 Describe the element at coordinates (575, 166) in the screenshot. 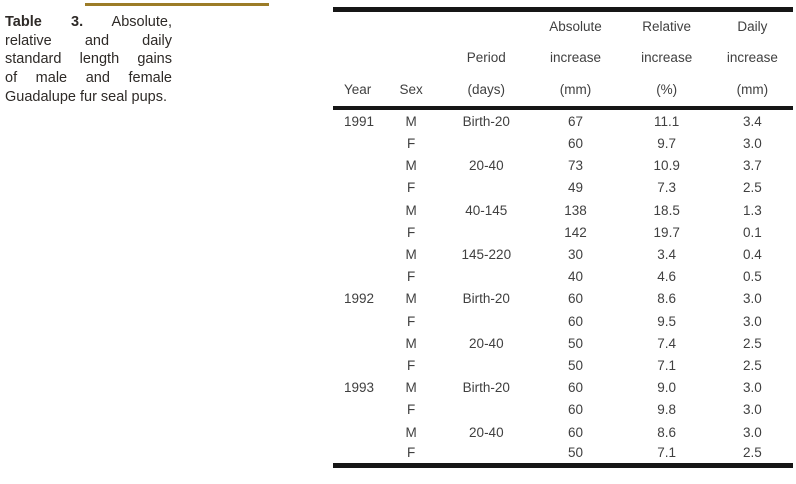

I see `cell-absolute-increase: 73` at that location.